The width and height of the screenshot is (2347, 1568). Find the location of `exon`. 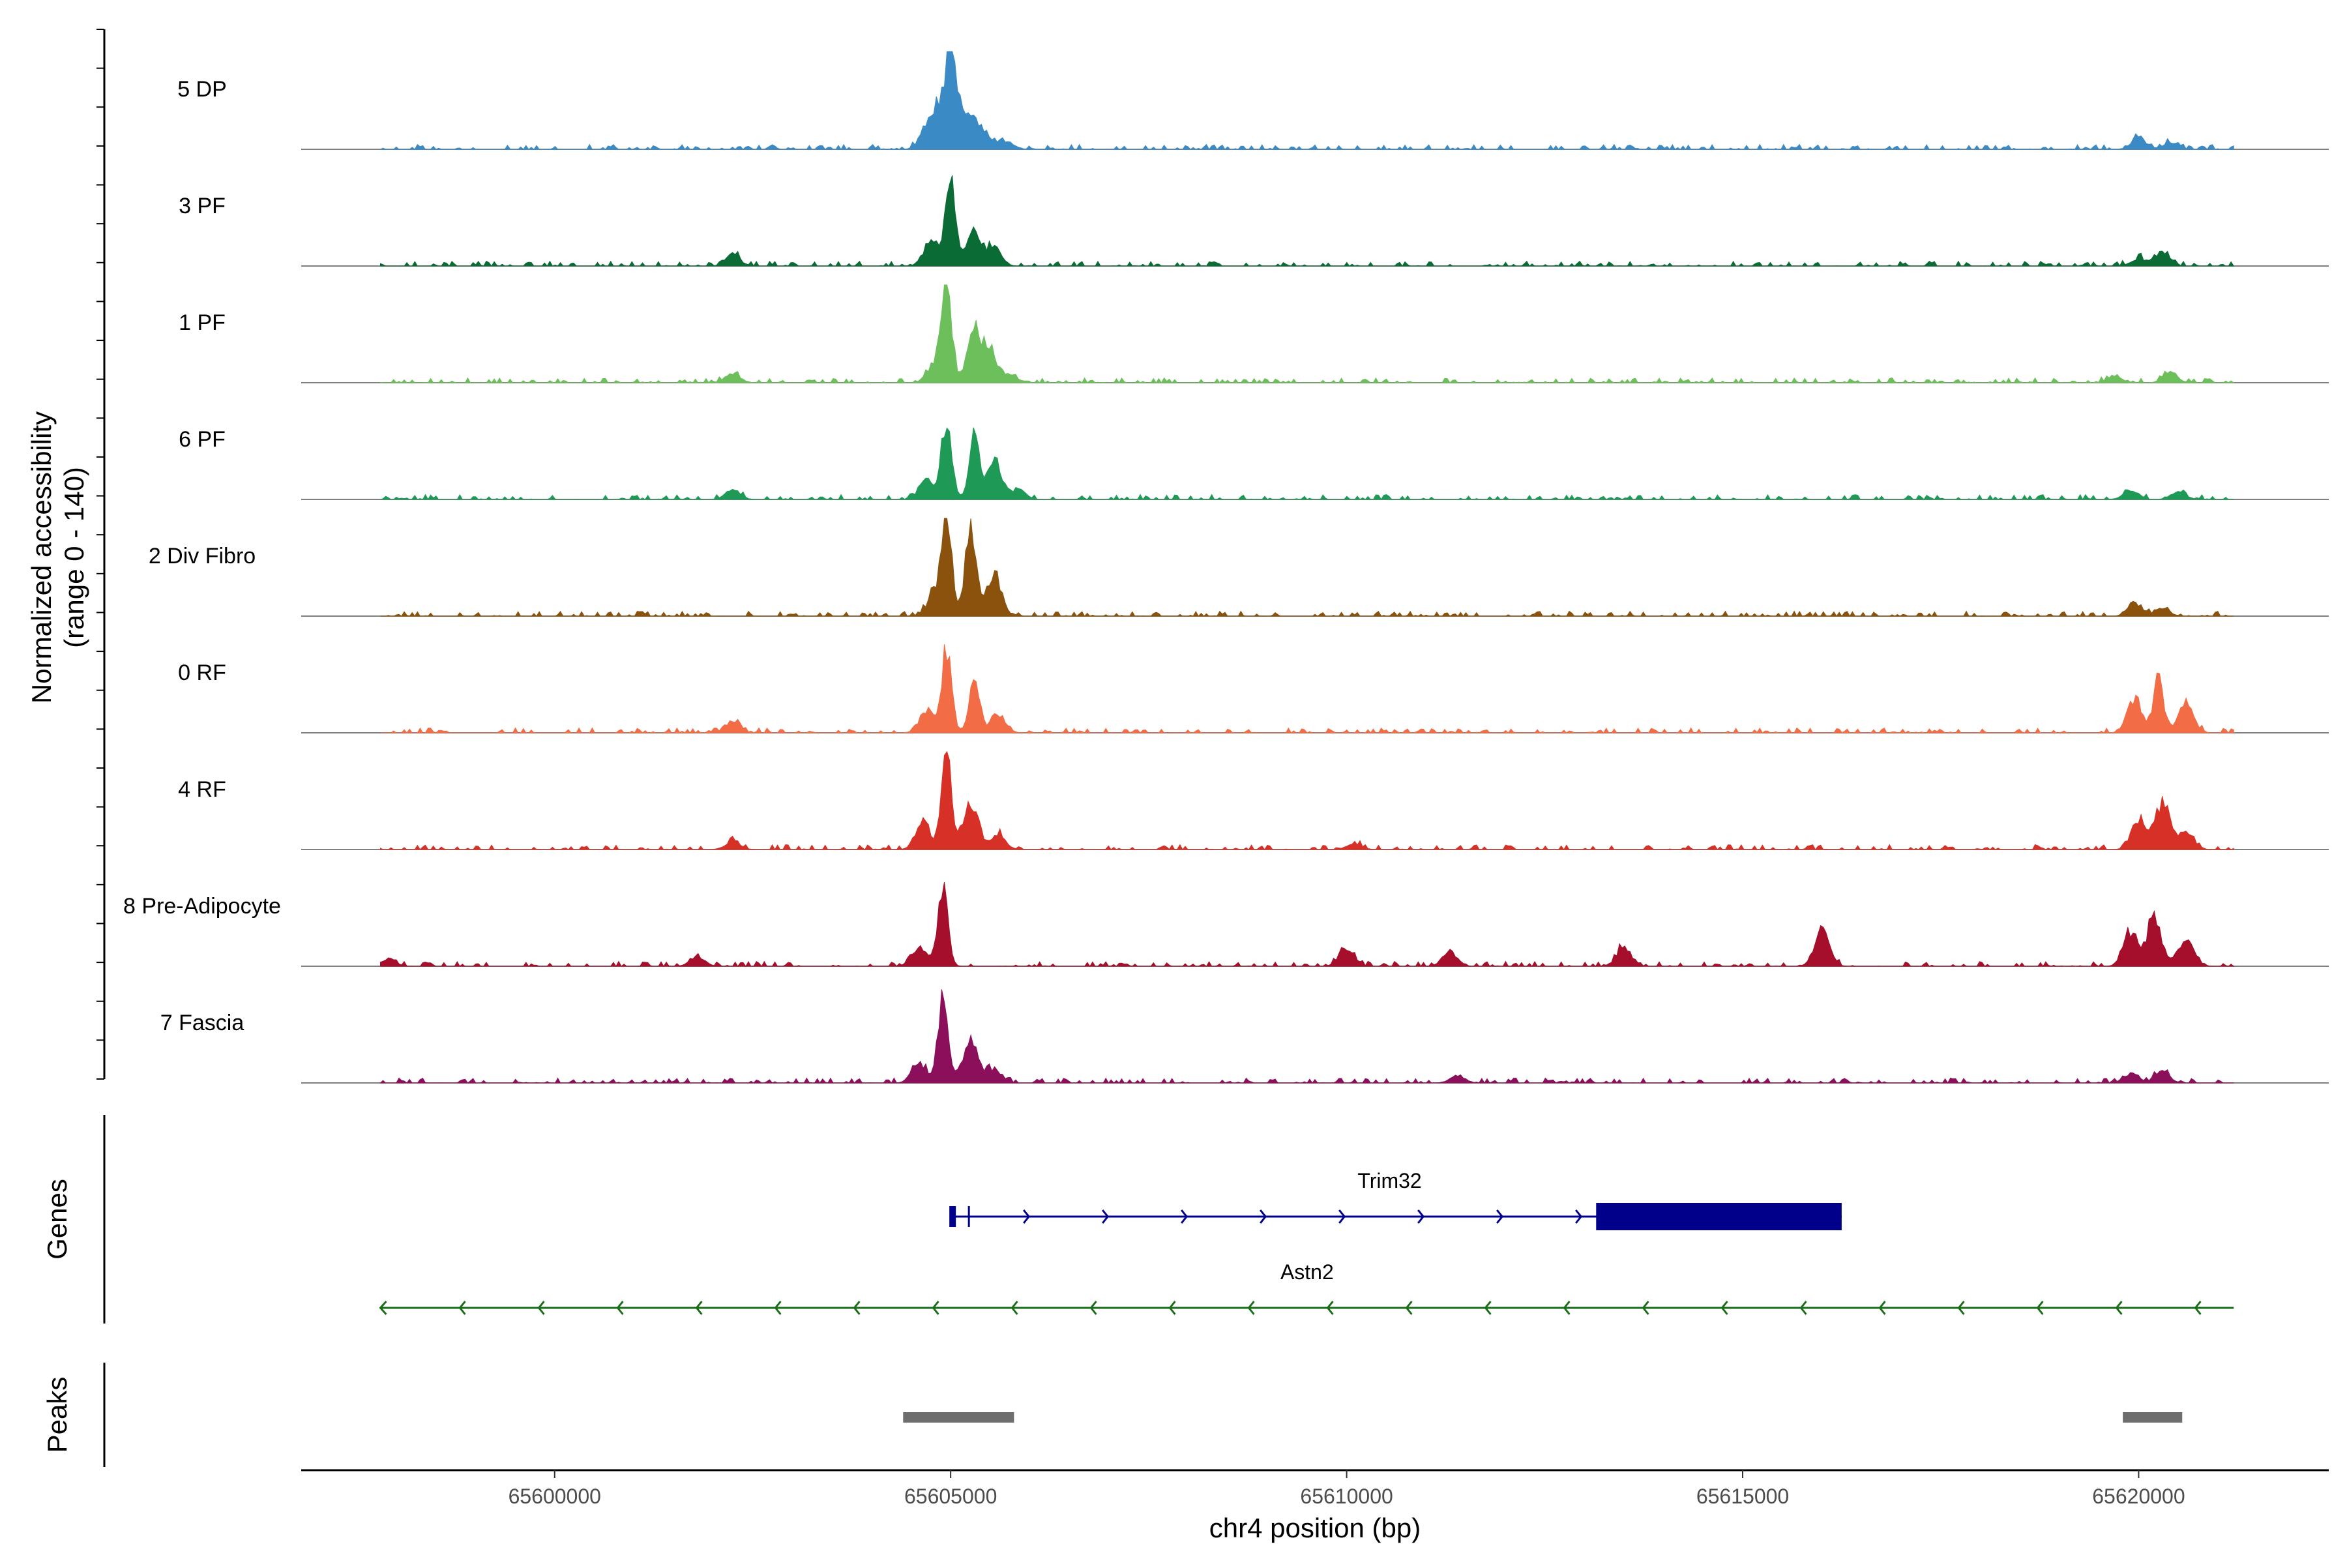

exon is located at coordinates (952, 1217).